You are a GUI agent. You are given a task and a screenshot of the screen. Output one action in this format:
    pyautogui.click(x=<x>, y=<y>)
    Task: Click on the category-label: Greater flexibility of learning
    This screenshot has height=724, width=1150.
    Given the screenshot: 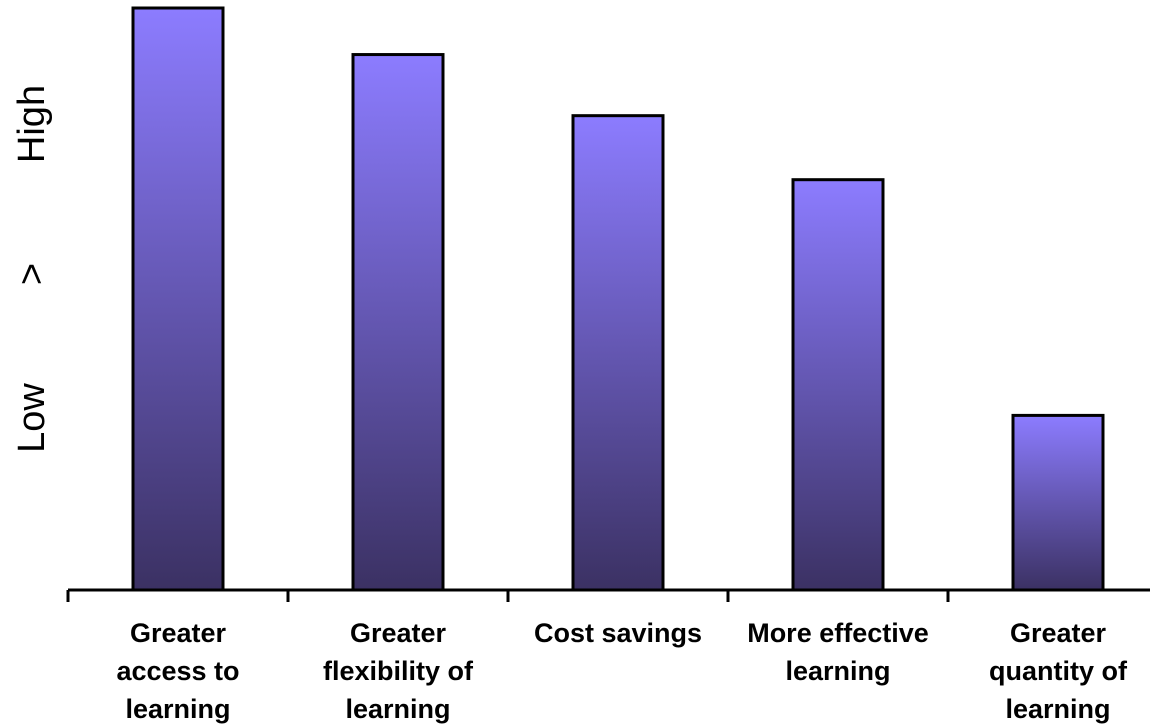 What is the action you would take?
    pyautogui.click(x=398, y=671)
    